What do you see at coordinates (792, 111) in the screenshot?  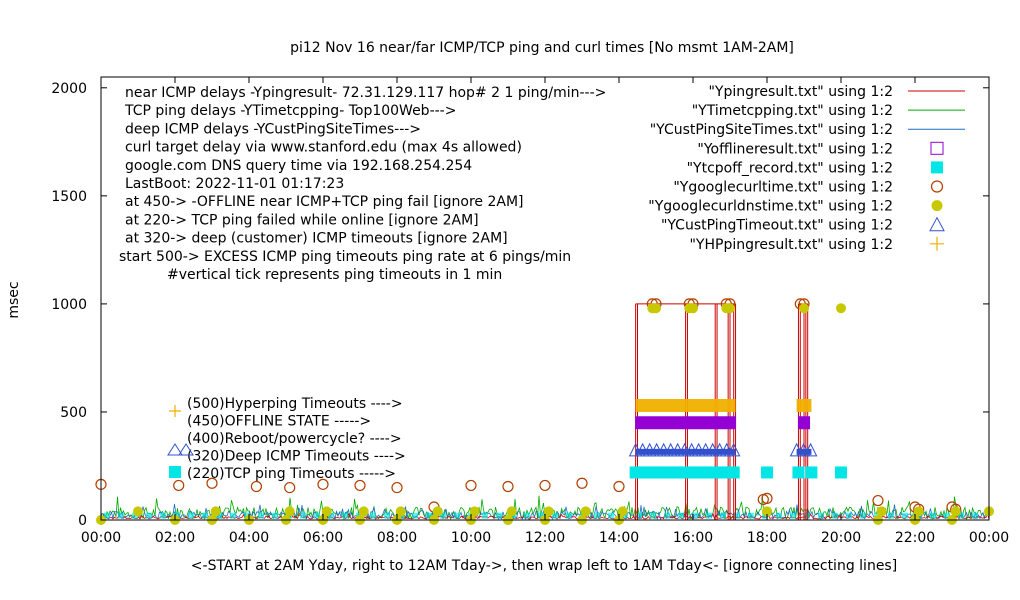 I see `legend-label: "YTimetcpping.txt" using 1:2` at bounding box center [792, 111].